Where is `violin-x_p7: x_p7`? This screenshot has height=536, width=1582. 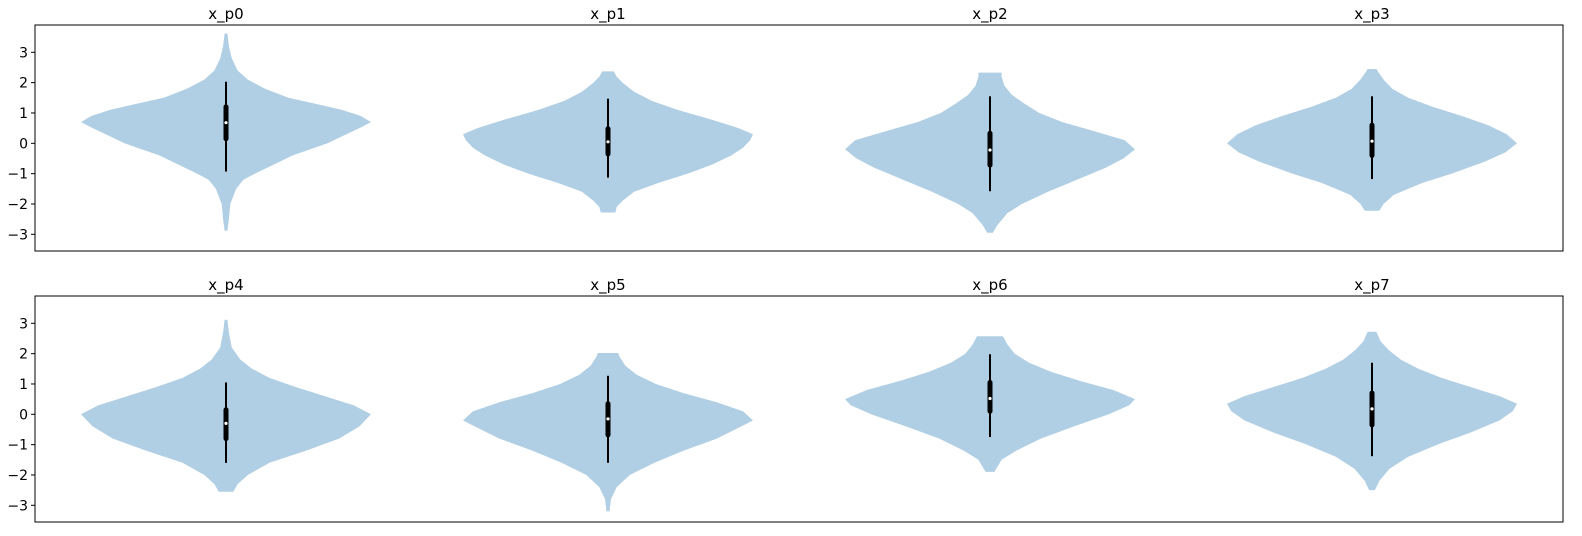
violin-x_p7: x_p7 is located at coordinates (1372, 383).